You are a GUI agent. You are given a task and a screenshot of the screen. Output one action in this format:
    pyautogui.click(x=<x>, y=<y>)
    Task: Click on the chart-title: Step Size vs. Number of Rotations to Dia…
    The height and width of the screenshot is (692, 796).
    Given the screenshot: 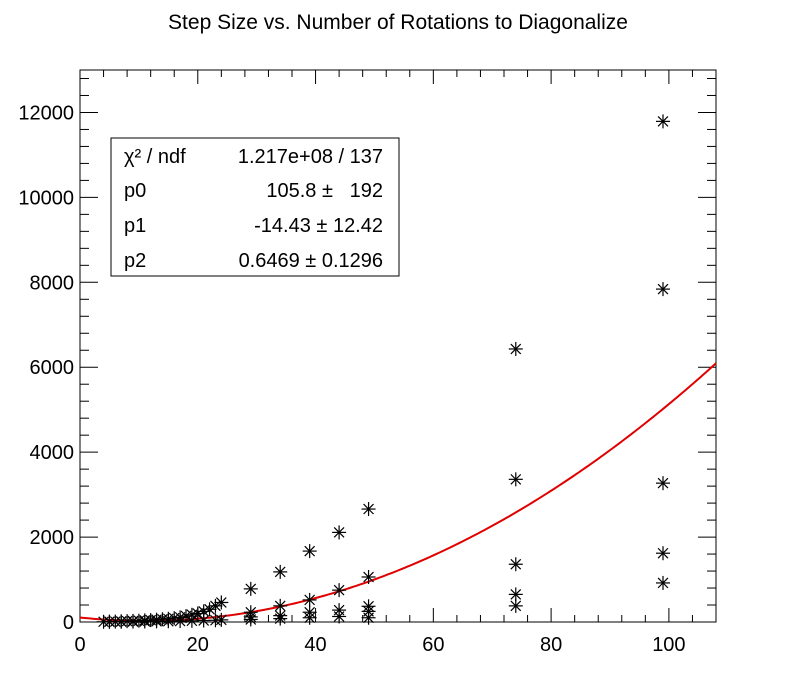 What is the action you would take?
    pyautogui.click(x=398, y=22)
    